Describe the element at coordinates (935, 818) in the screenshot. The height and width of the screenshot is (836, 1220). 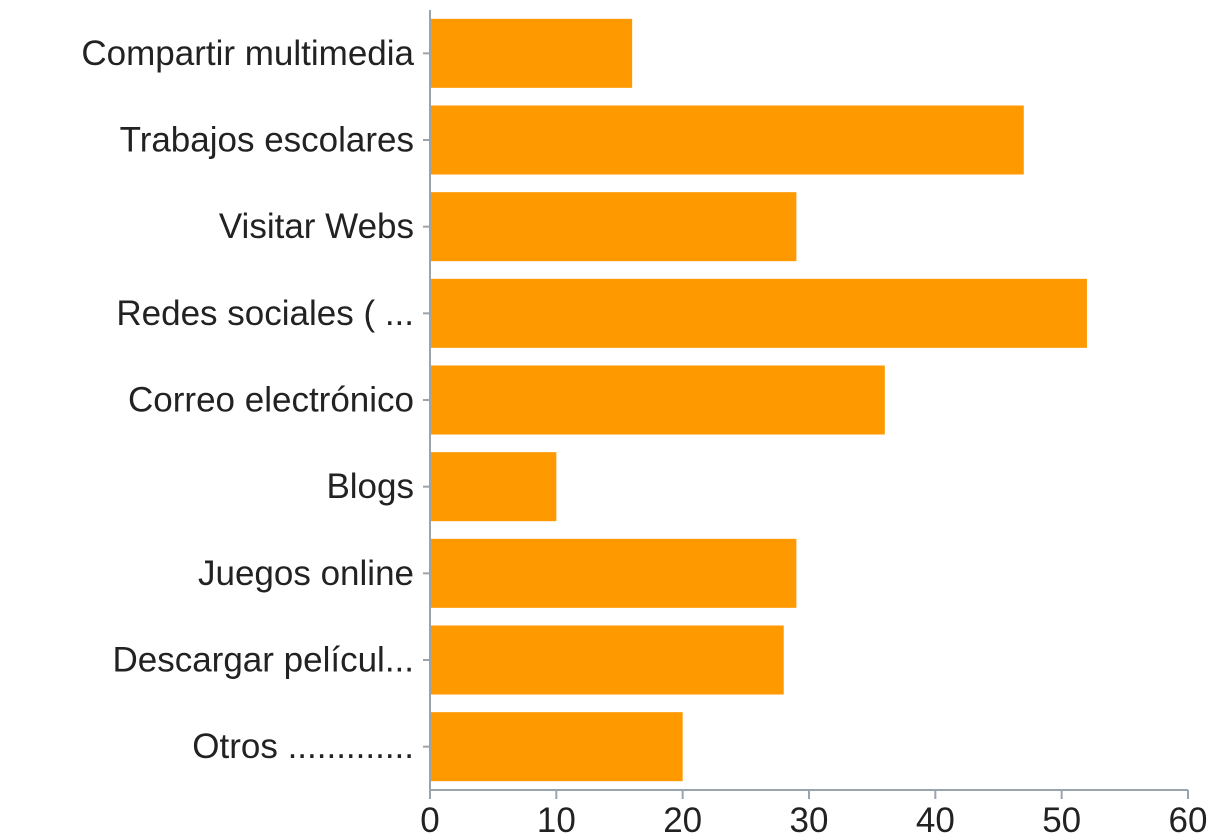
I see `x-tick-label: 40` at that location.